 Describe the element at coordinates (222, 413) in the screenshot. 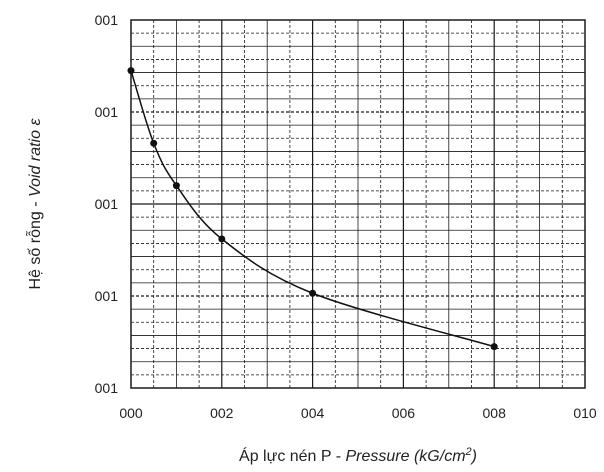

I see `x-tick-label: 002` at that location.